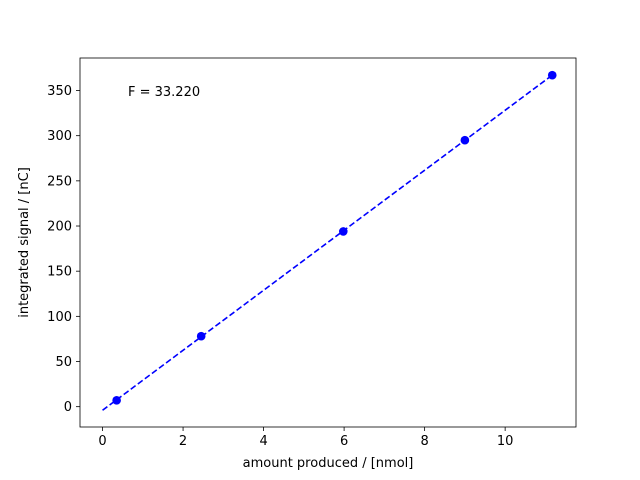 This screenshot has height=480, width=640. What do you see at coordinates (505, 441) in the screenshot?
I see `x-tick-label: 10` at bounding box center [505, 441].